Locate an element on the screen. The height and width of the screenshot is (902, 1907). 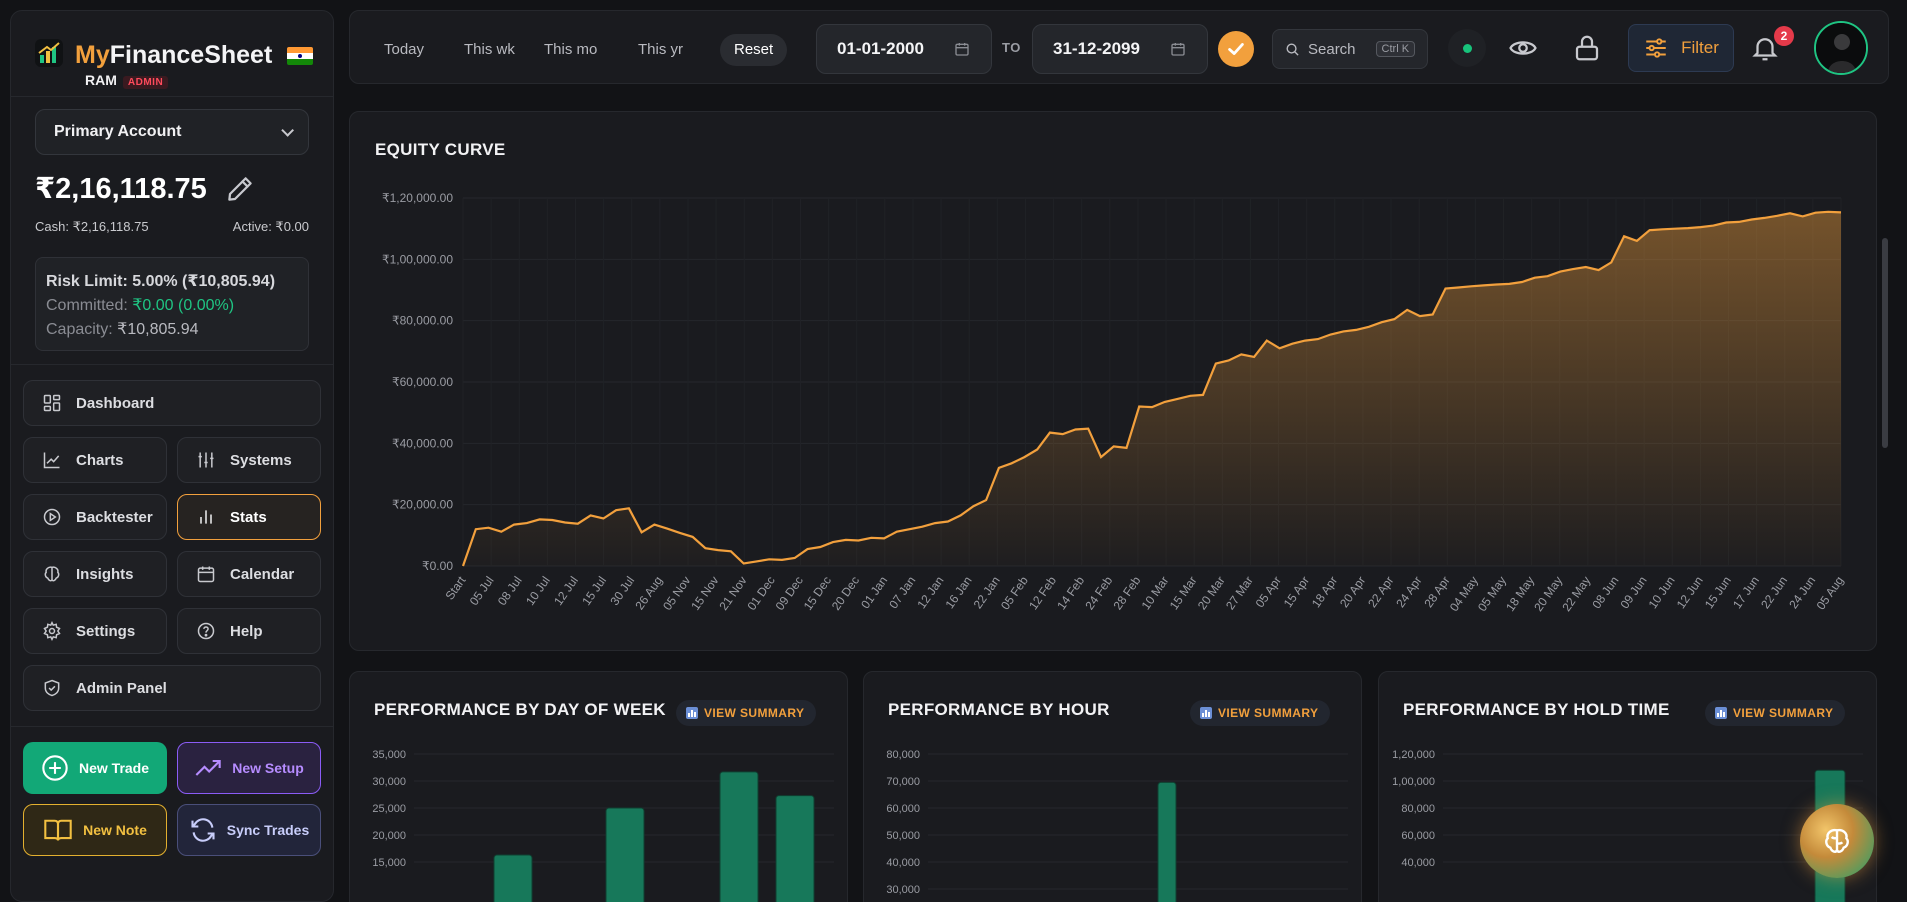
nav-calendar-label: Calendar is located at coordinates (262, 574).